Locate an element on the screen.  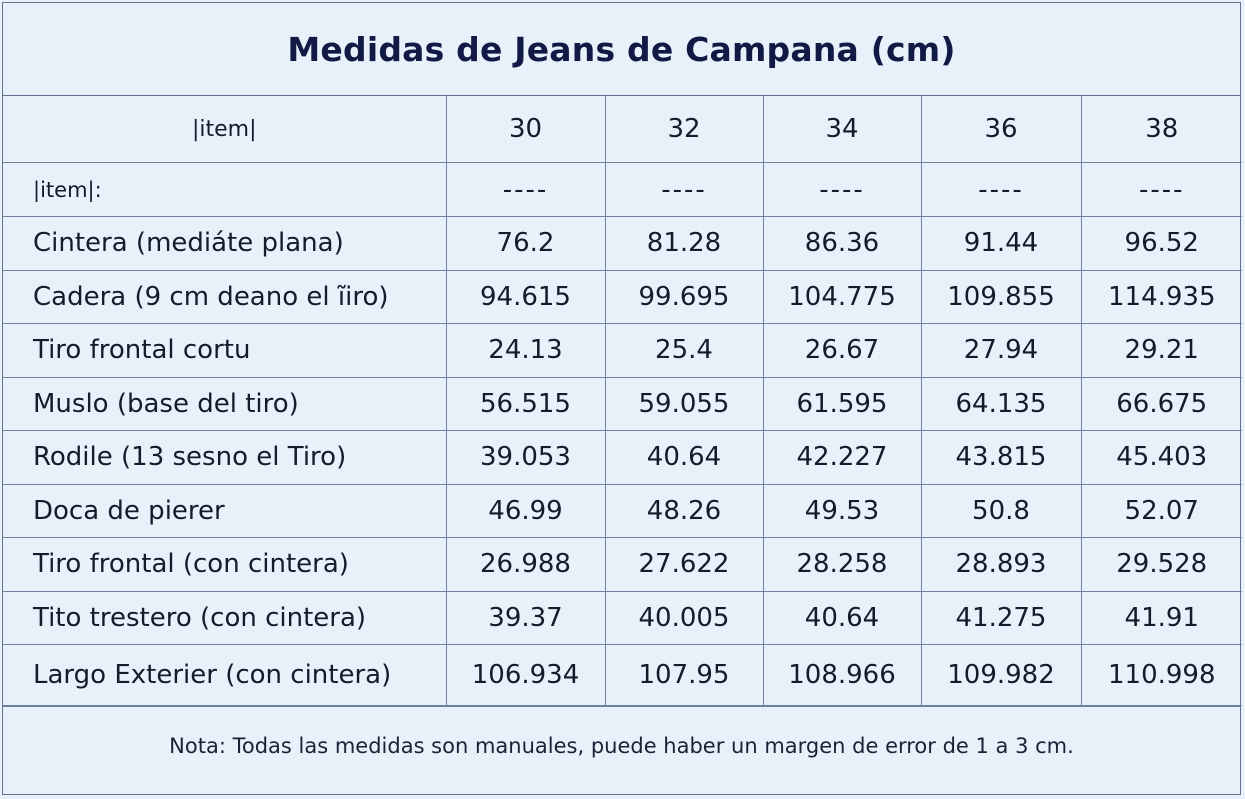
measurement-cell: 29.21 is located at coordinates (1161, 350).